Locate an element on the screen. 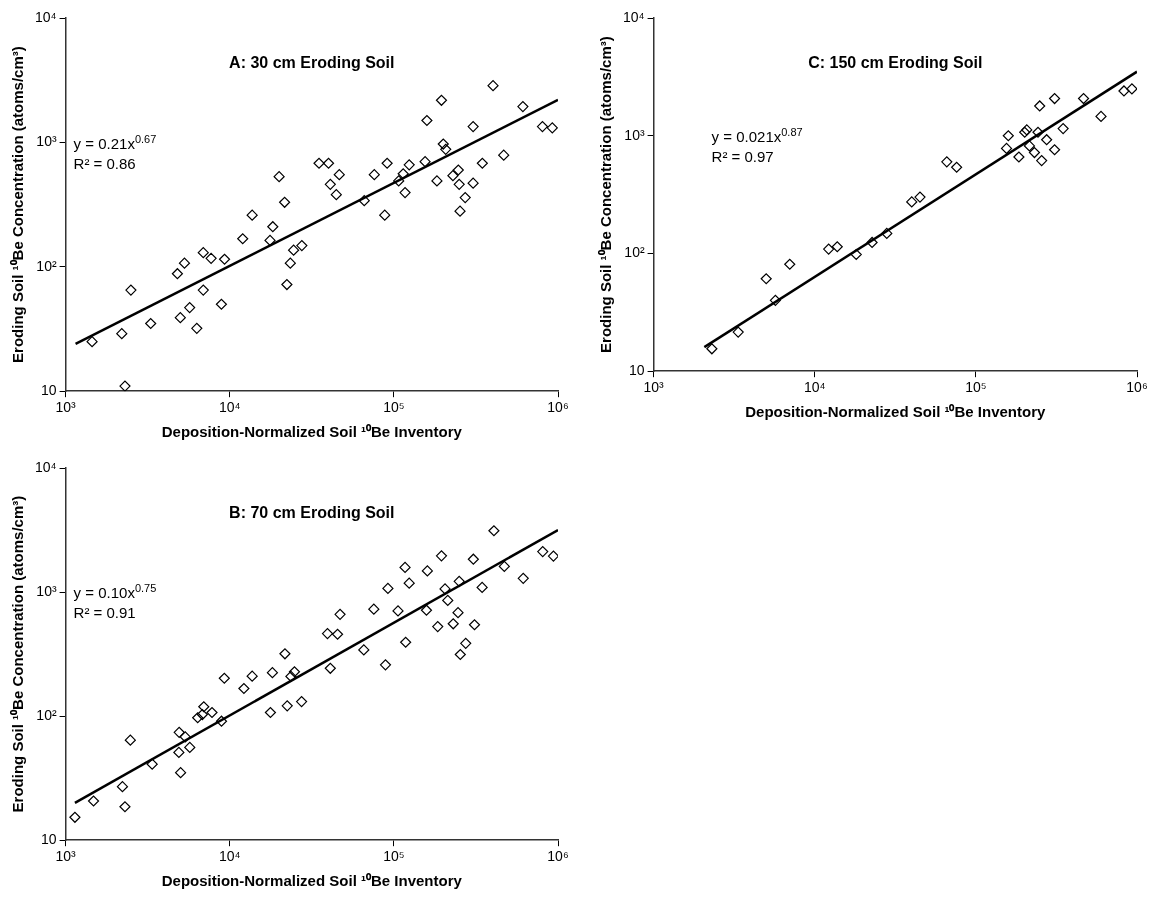 The image size is (1157, 899). annotation: R² = 0.86 is located at coordinates (104, 163).